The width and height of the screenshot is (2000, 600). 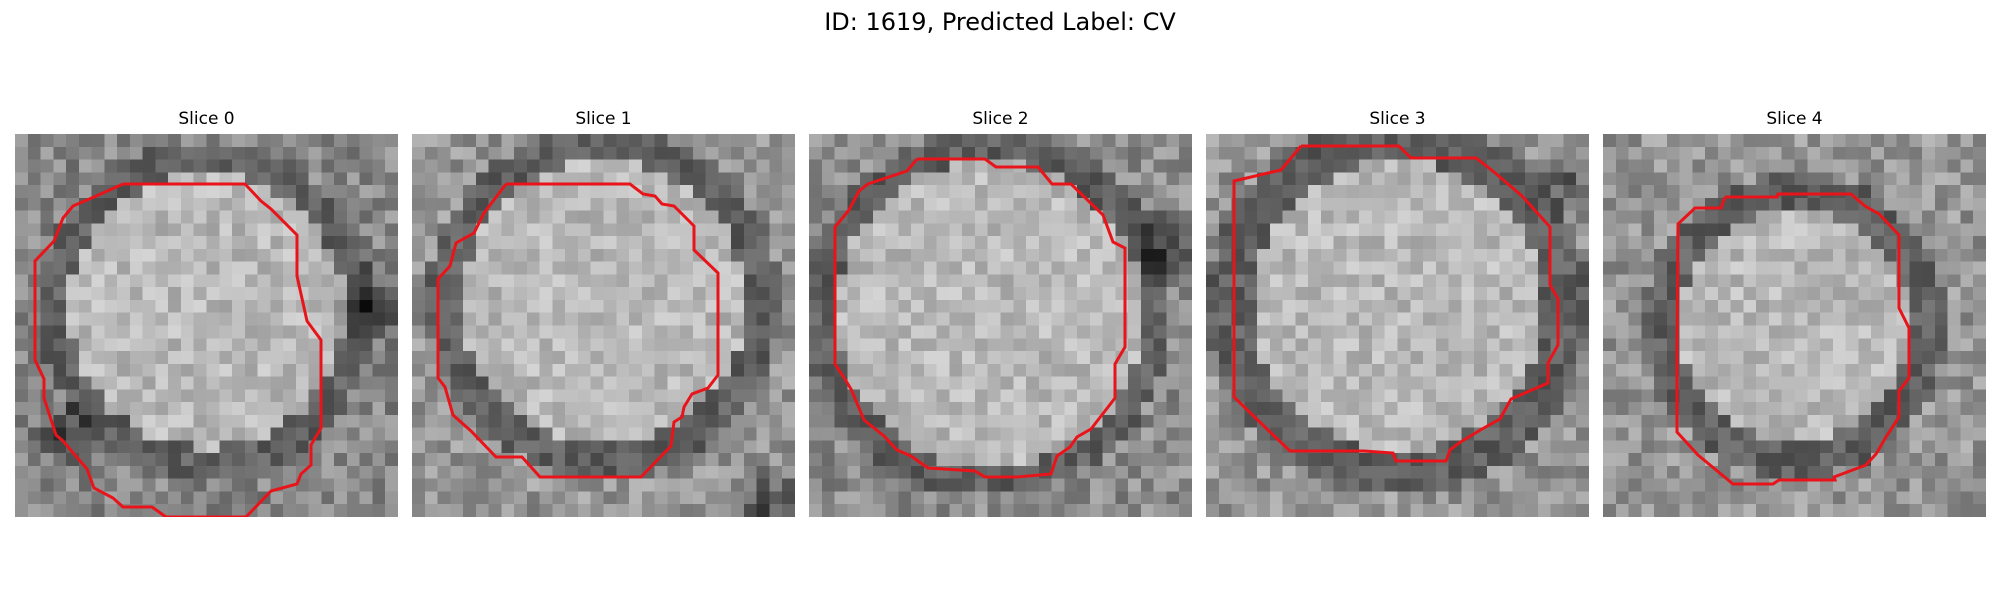 I want to click on slice-panel-1: Slice 1, so click(x=603, y=312).